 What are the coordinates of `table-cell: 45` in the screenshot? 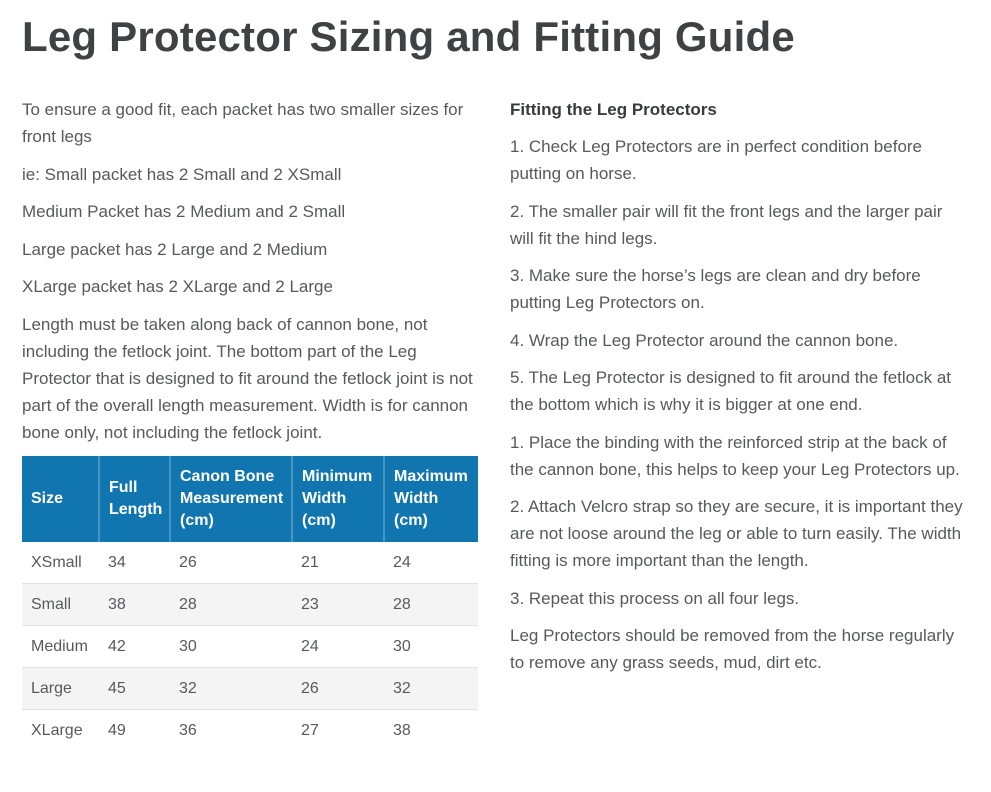 It's located at (134, 689).